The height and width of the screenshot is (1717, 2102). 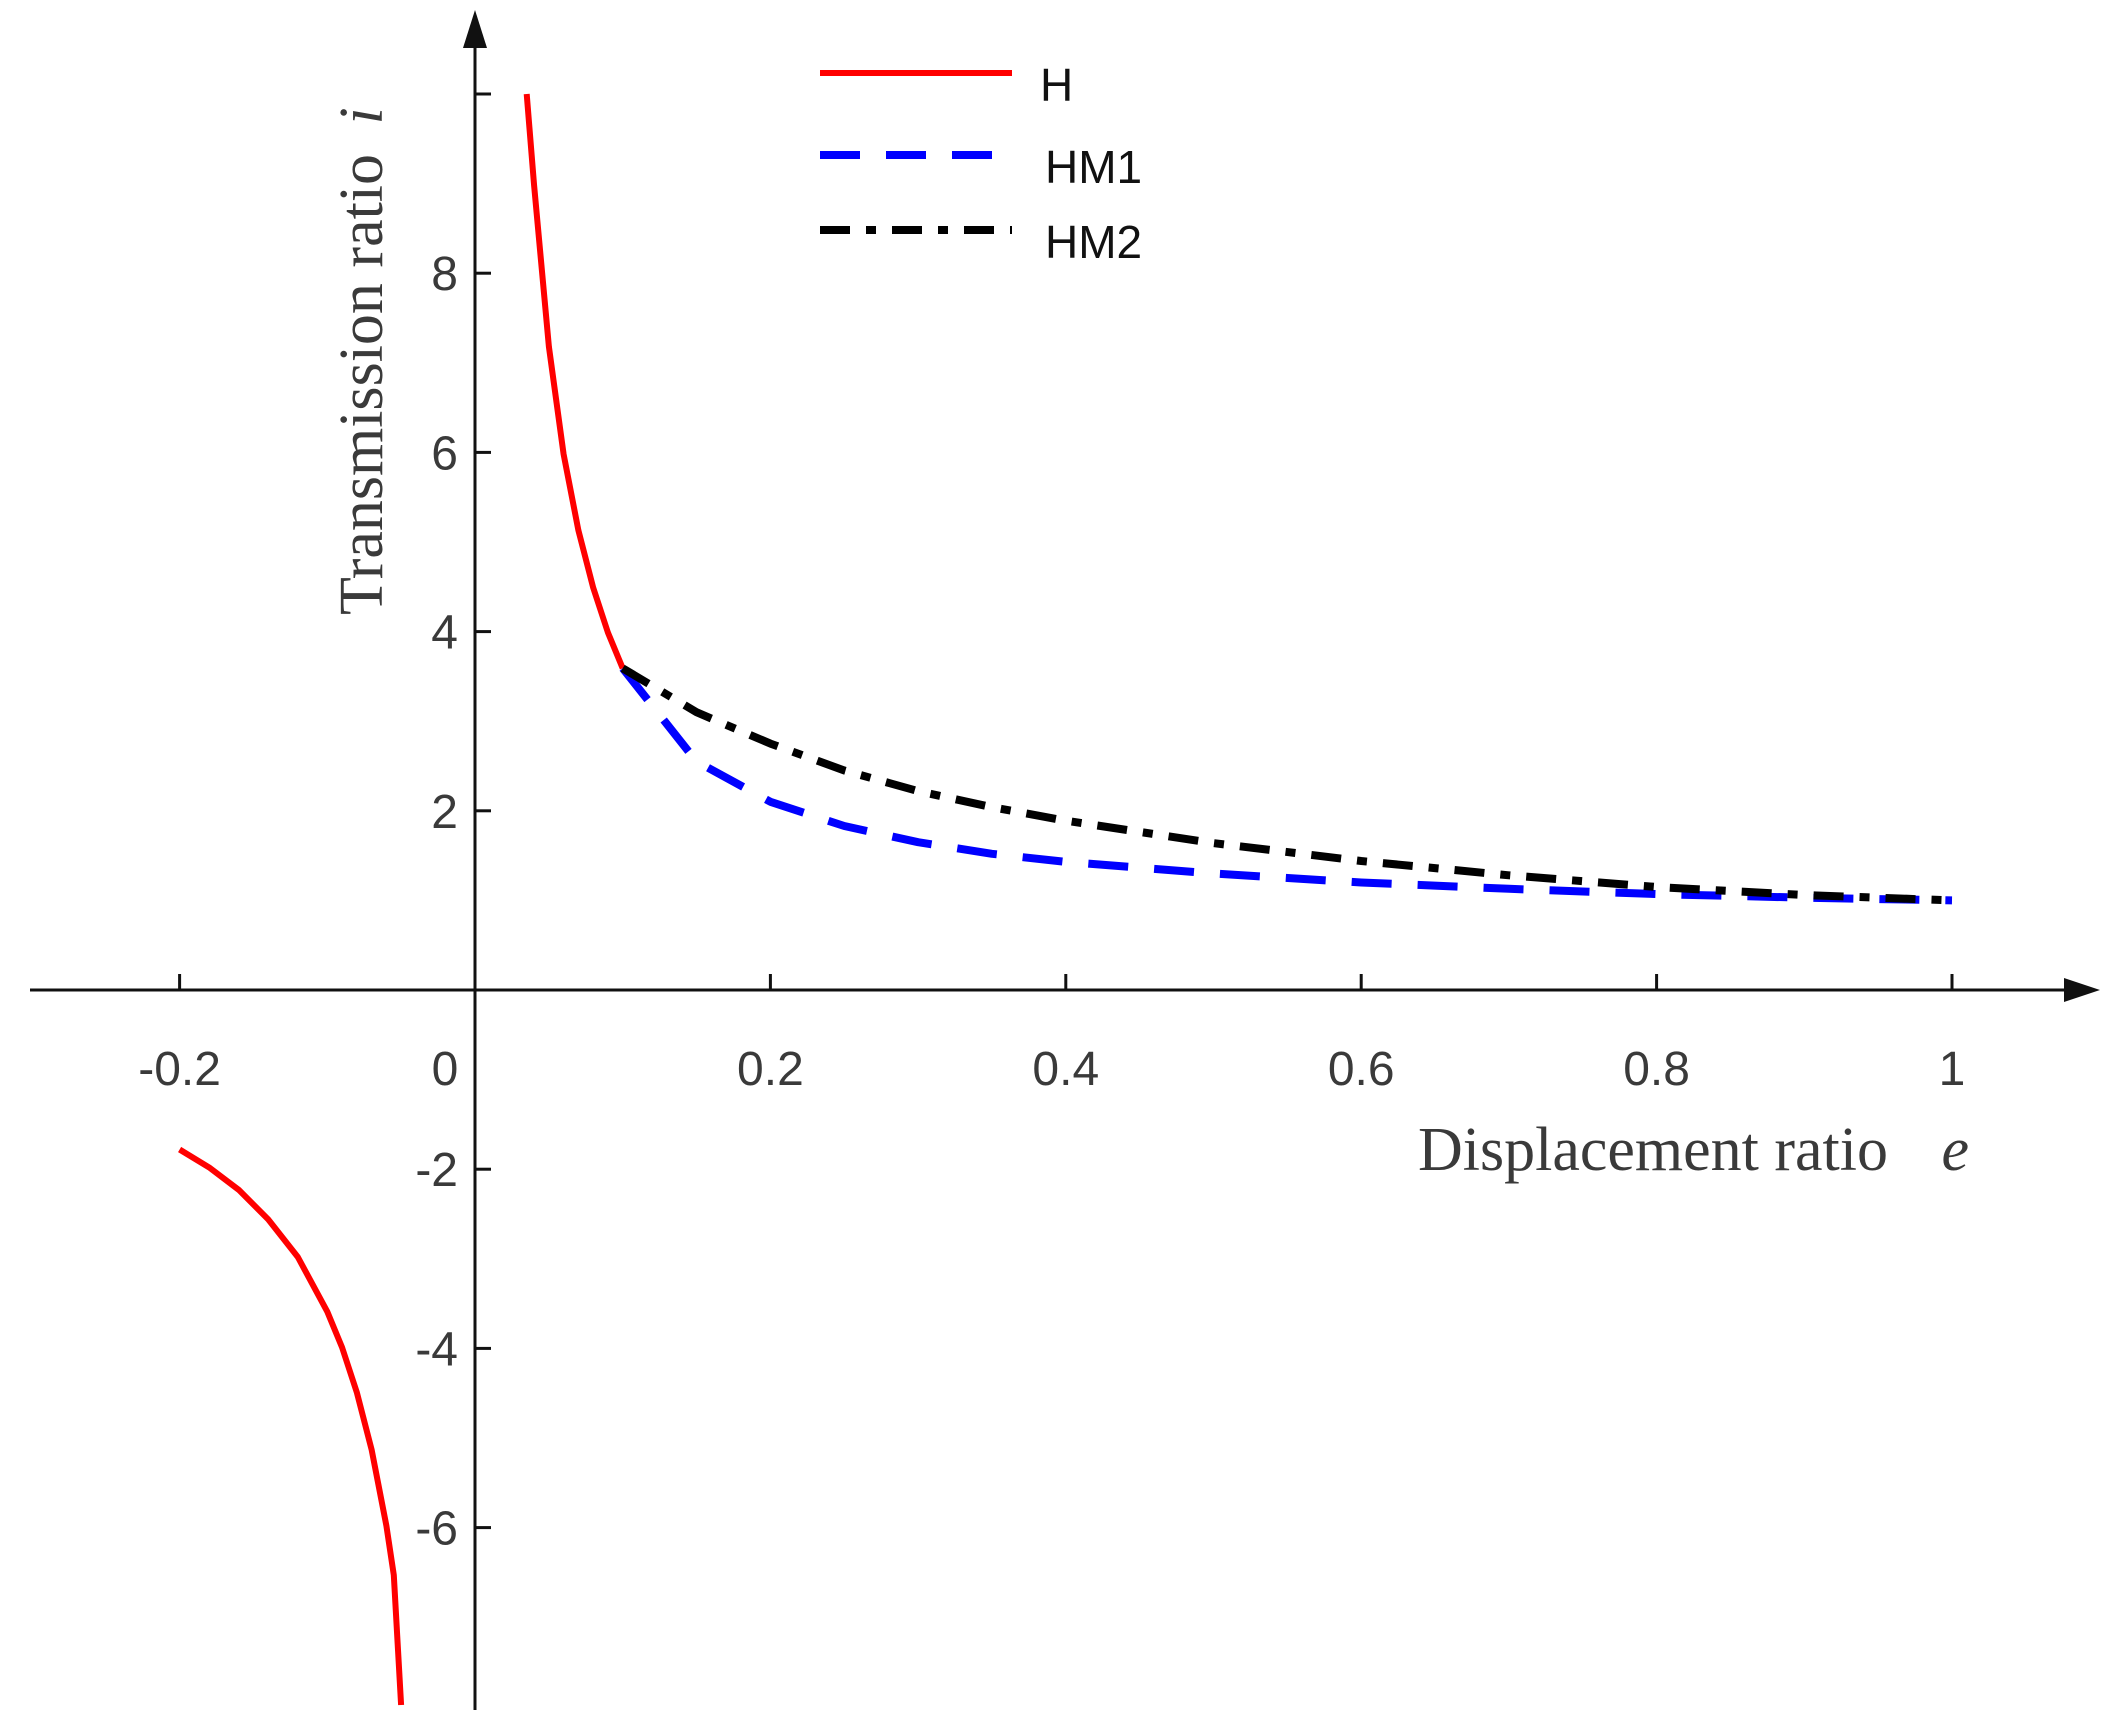 I want to click on x-axis-variable: e, so click(x=1956, y=1150).